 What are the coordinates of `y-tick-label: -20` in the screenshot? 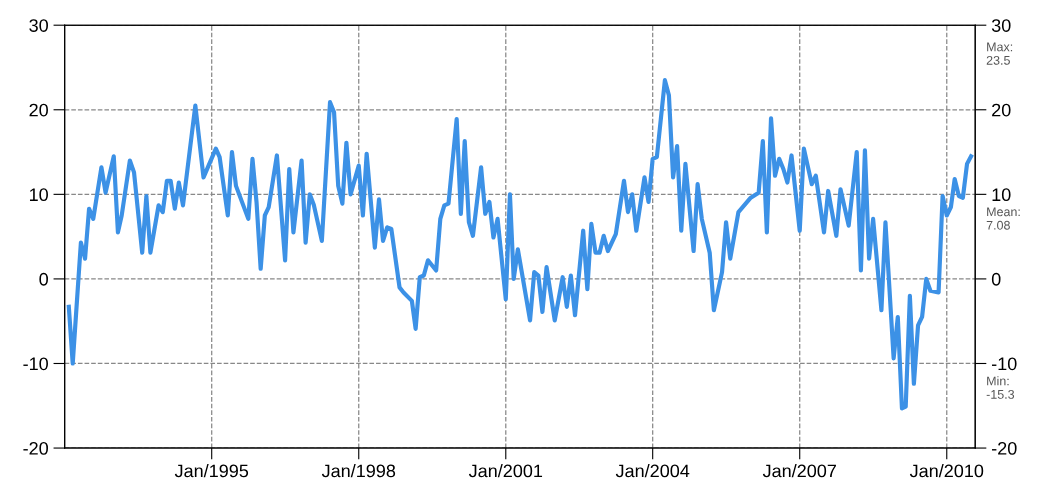 It's located at (35, 448).